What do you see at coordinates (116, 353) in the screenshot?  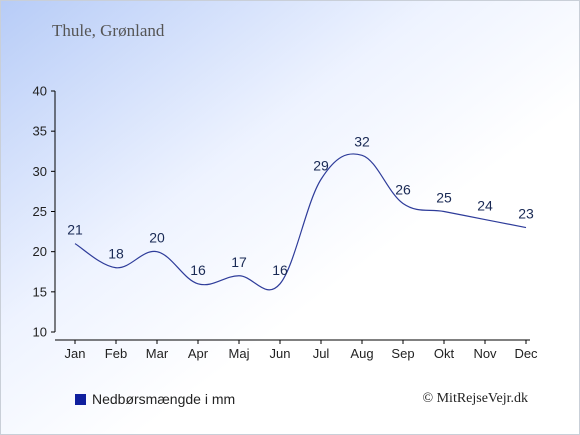 I see `x-tick-label: Feb` at bounding box center [116, 353].